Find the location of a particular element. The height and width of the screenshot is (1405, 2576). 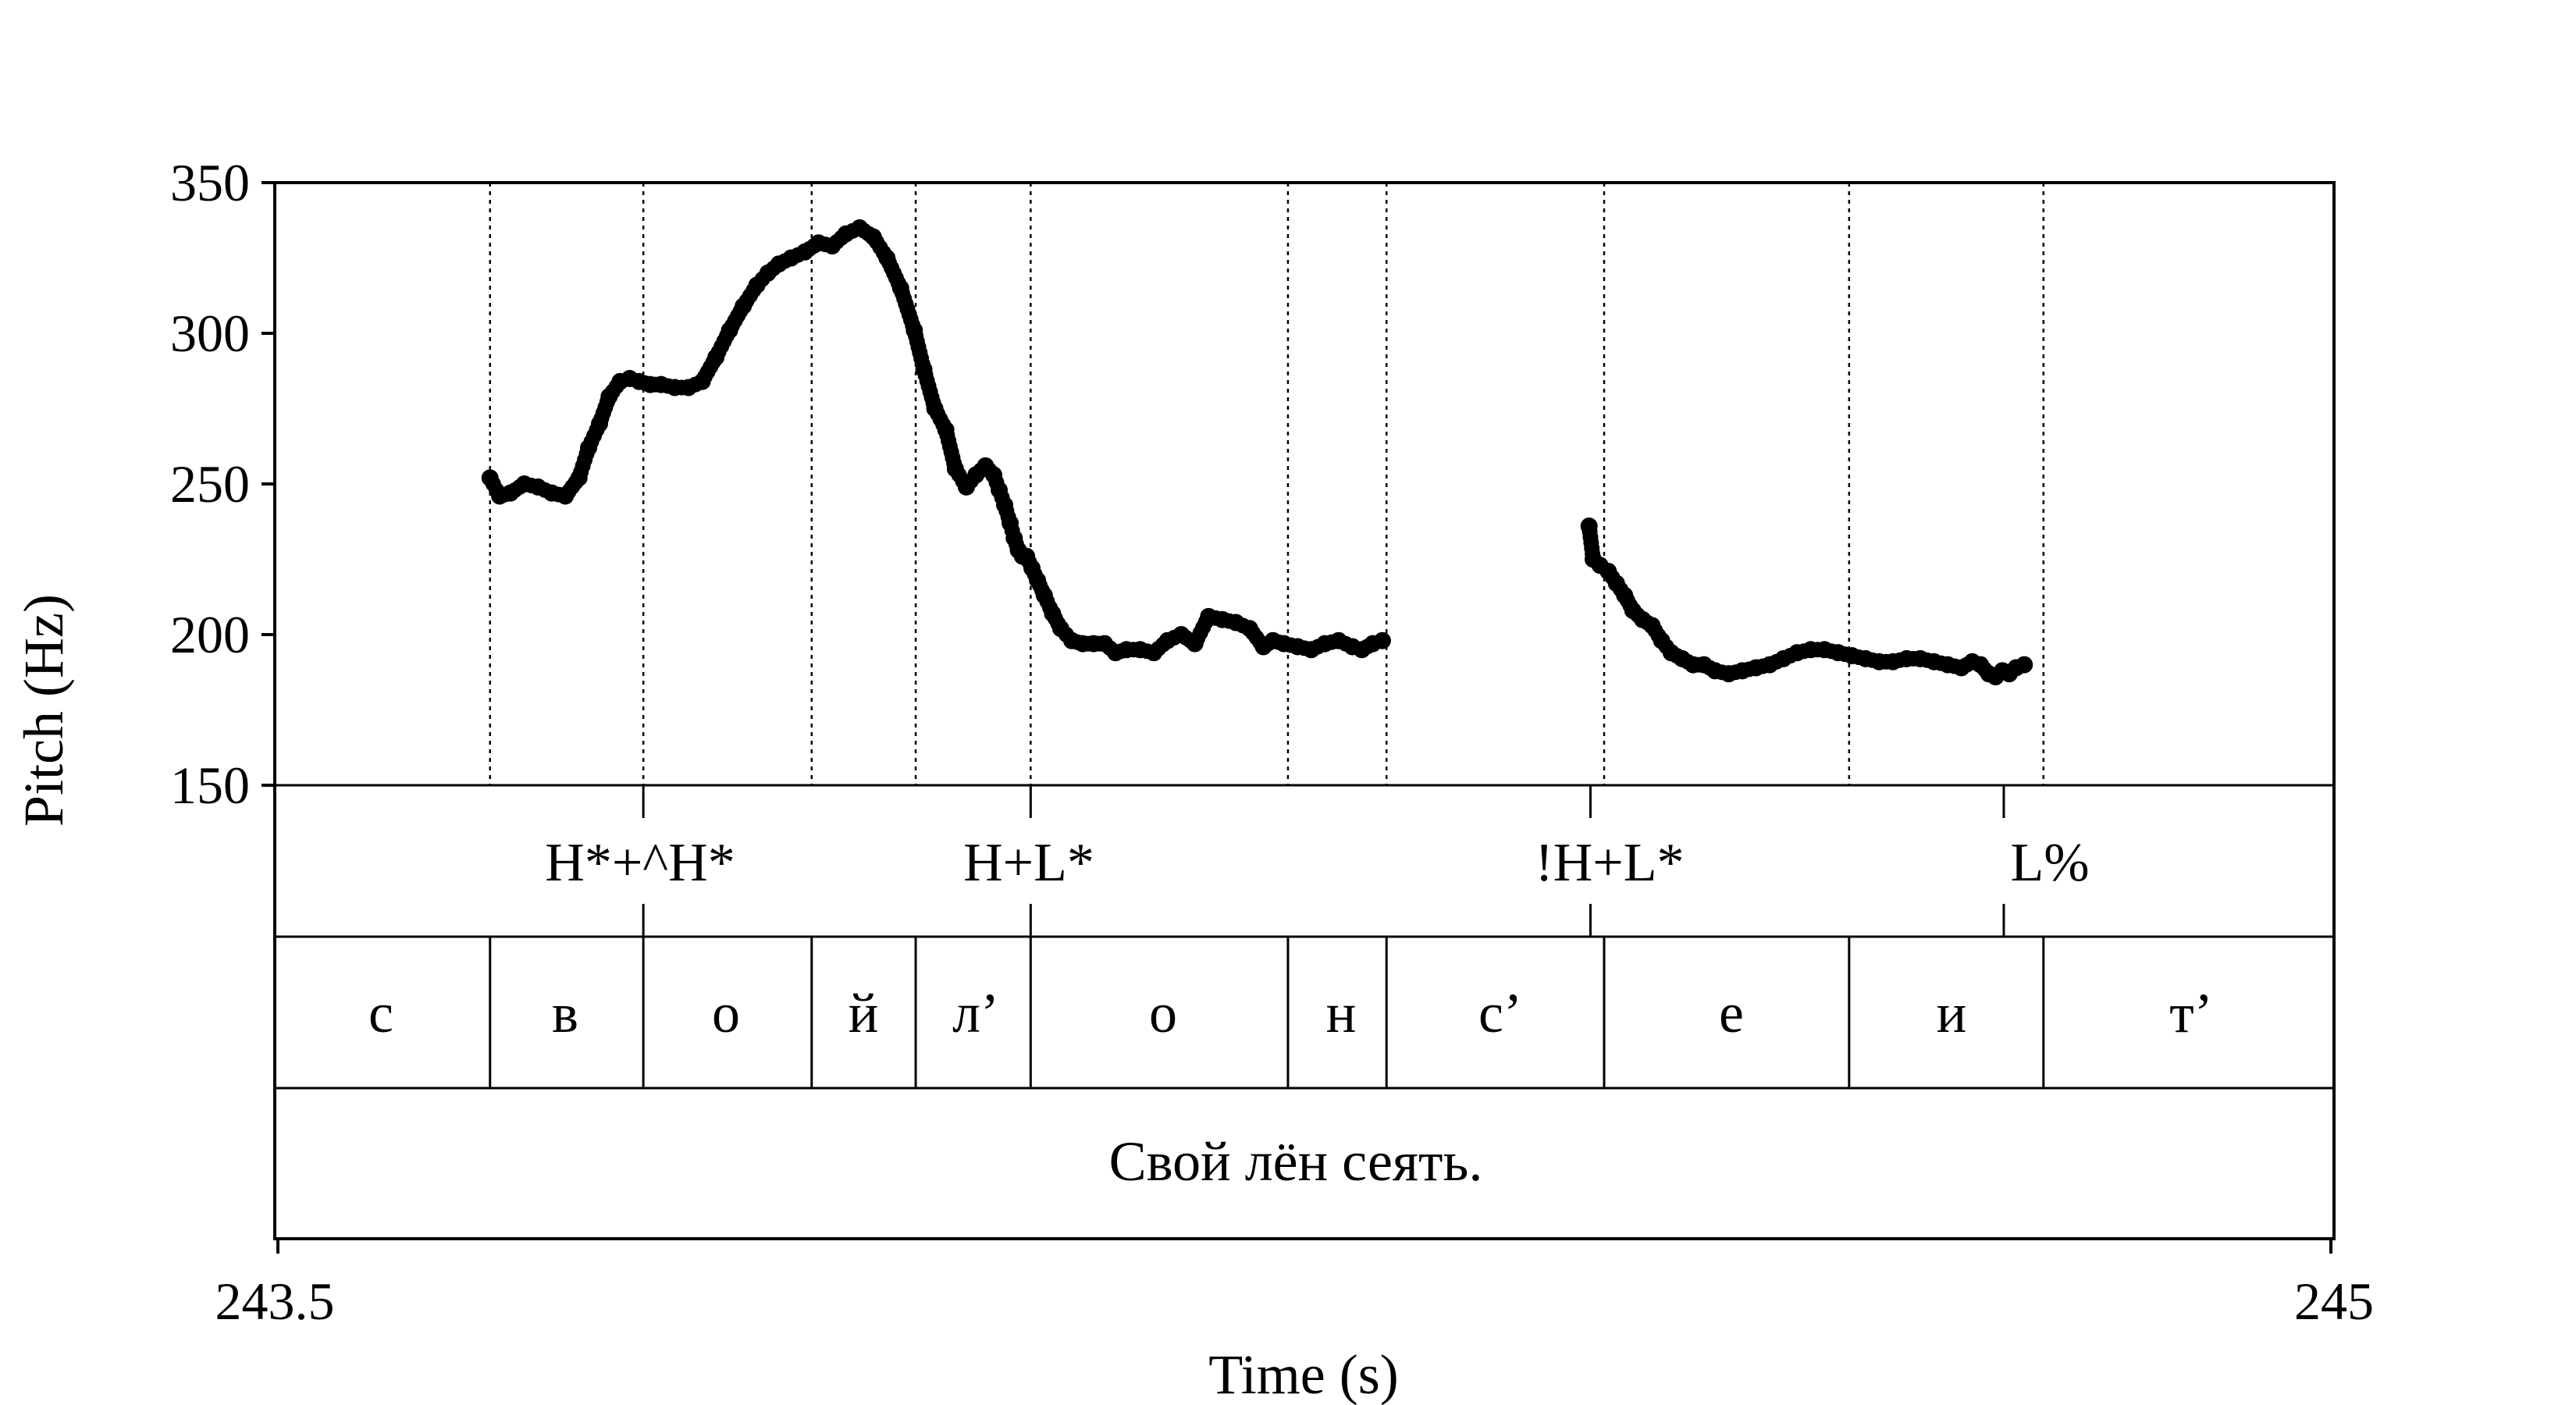

tone-label-1: H*+^H* is located at coordinates (640, 863).